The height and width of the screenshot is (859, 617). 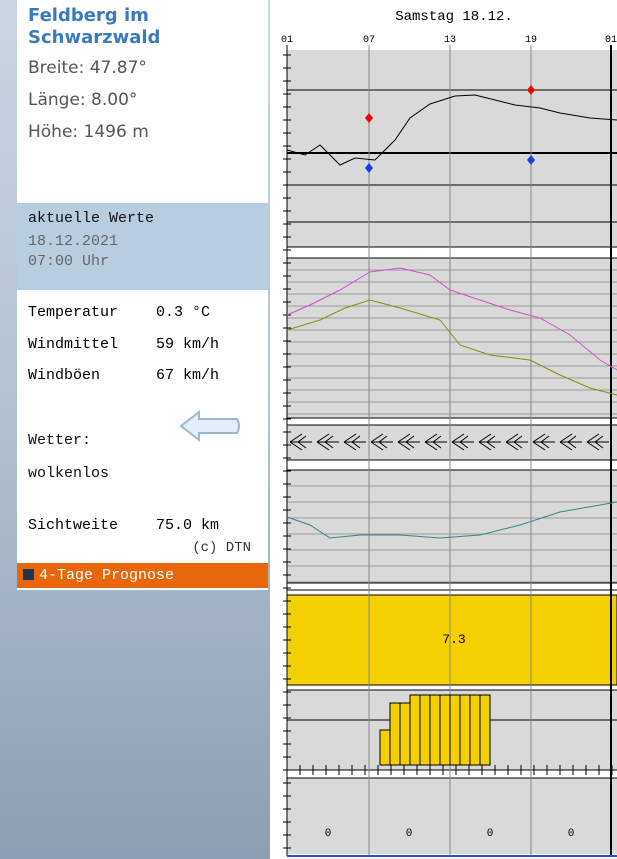 I want to click on link-icon, so click(x=28, y=574).